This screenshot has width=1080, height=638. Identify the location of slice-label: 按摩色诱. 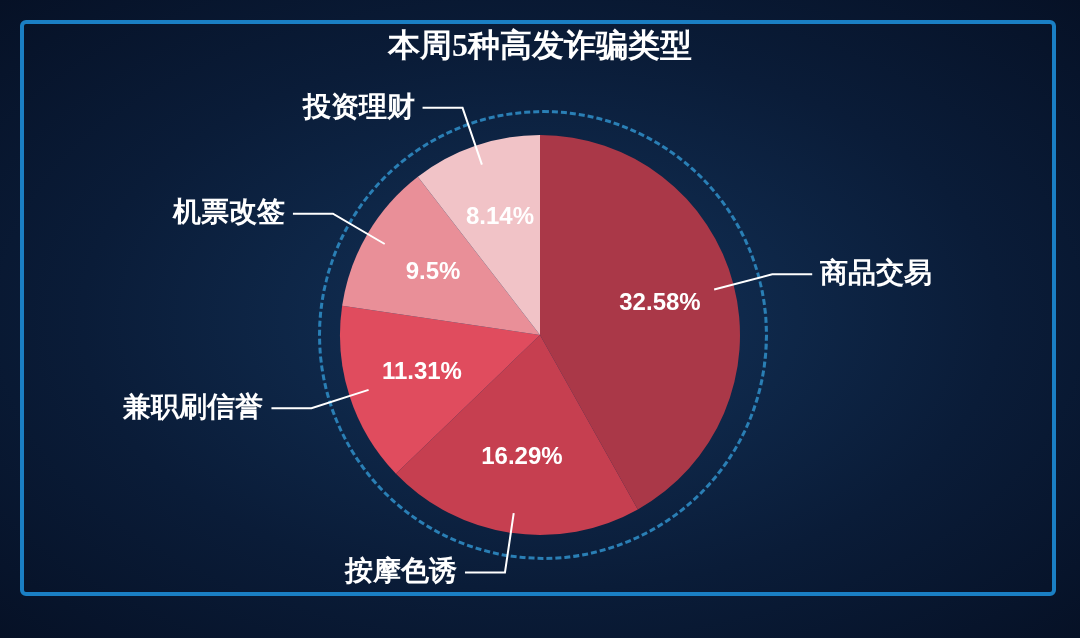
(400, 571).